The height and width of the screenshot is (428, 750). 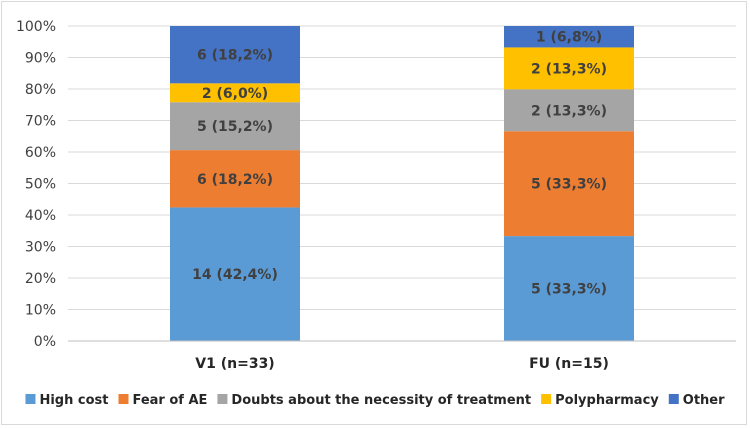 What do you see at coordinates (40, 248) in the screenshot?
I see `y-tick-label: 30%` at bounding box center [40, 248].